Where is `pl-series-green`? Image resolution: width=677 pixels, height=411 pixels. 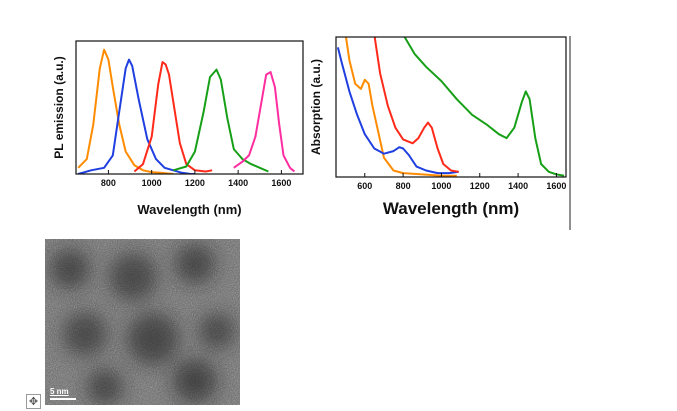 pl-series-green is located at coordinates (221, 120).